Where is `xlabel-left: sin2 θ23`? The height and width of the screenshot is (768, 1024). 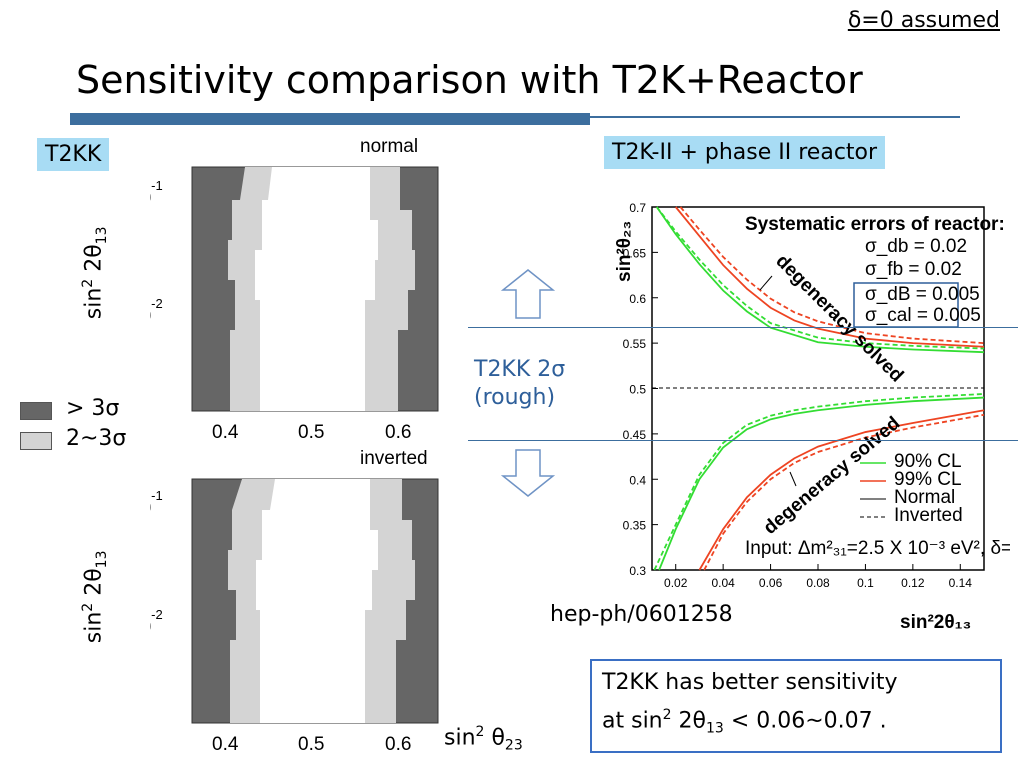
xlabel-left: sin2 θ23 is located at coordinates (483, 739).